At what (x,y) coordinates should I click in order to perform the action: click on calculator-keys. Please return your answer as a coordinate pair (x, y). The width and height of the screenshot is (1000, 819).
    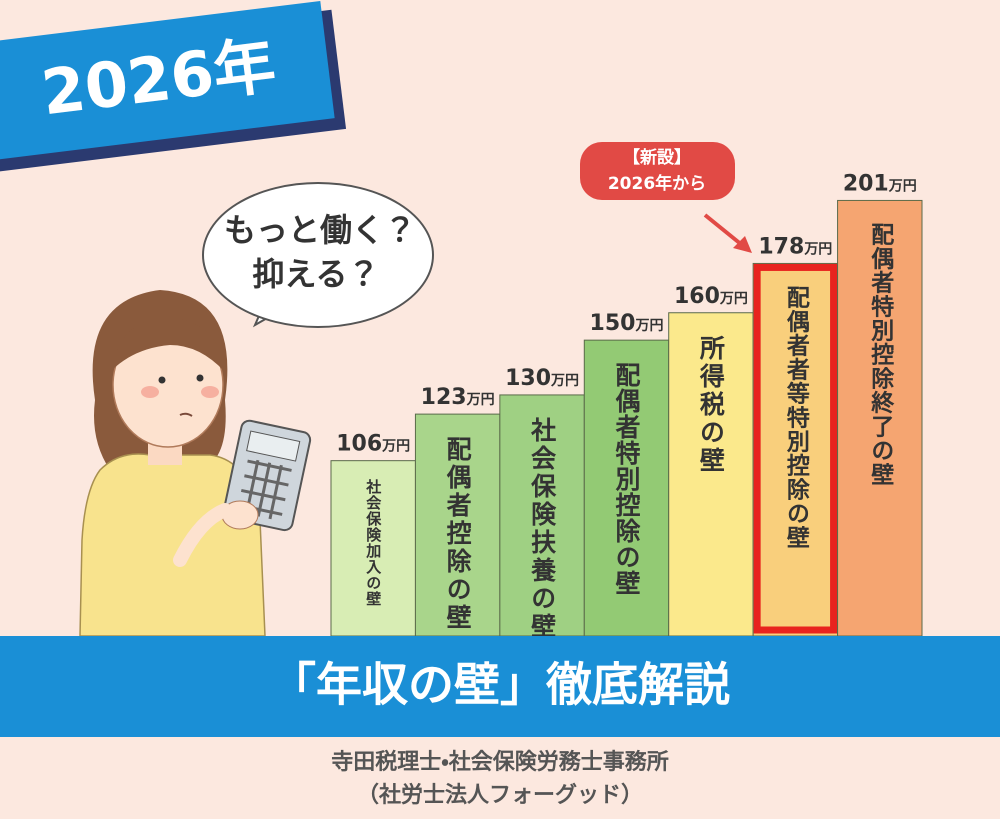
    Looking at the image, I should click on (264, 489).